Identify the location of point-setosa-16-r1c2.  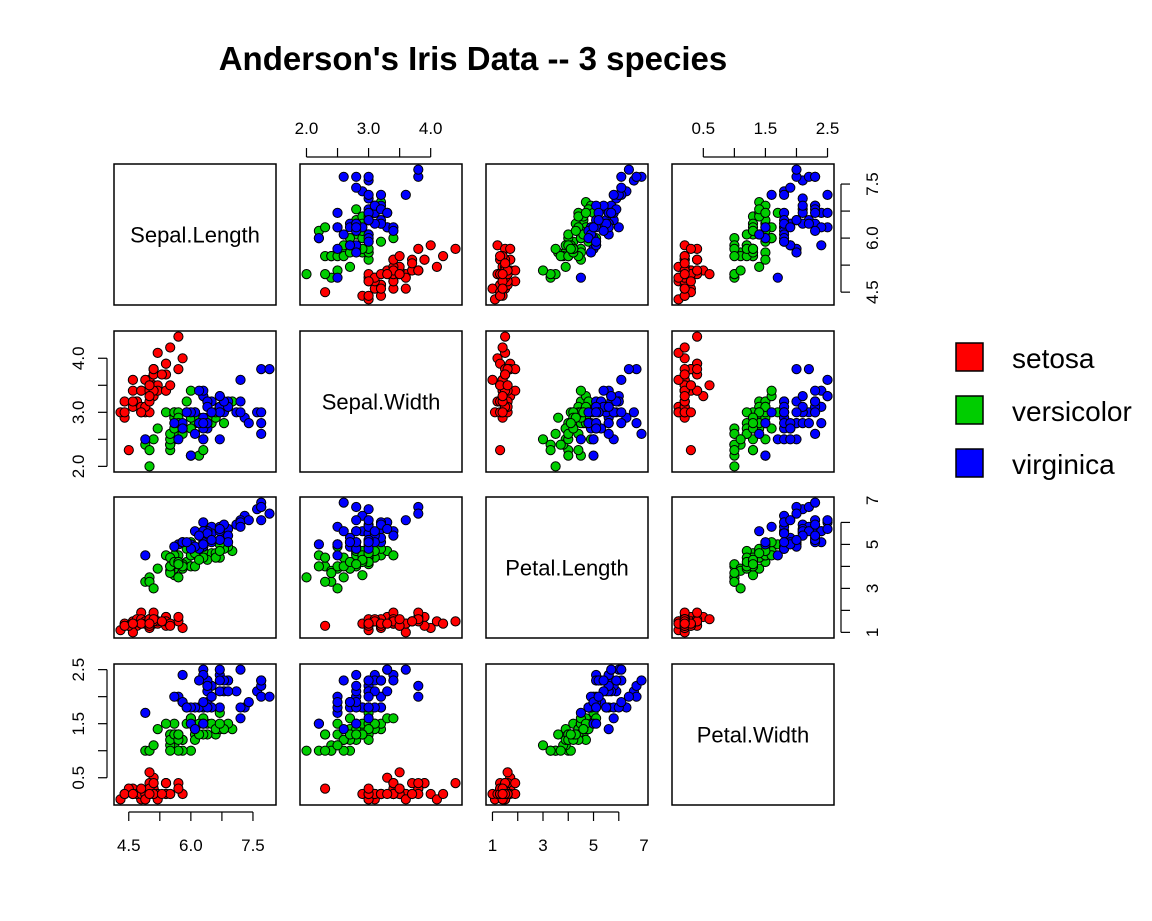
(455, 248).